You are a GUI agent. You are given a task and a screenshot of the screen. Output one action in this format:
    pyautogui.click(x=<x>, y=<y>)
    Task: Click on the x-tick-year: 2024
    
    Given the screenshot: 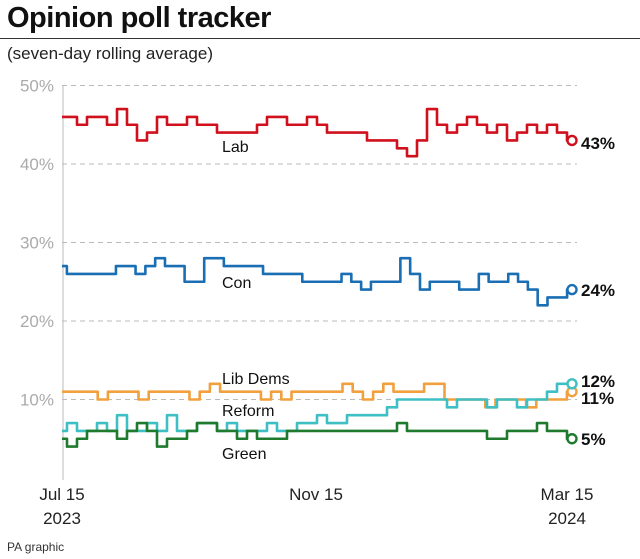 What is the action you would take?
    pyautogui.click(x=567, y=518)
    